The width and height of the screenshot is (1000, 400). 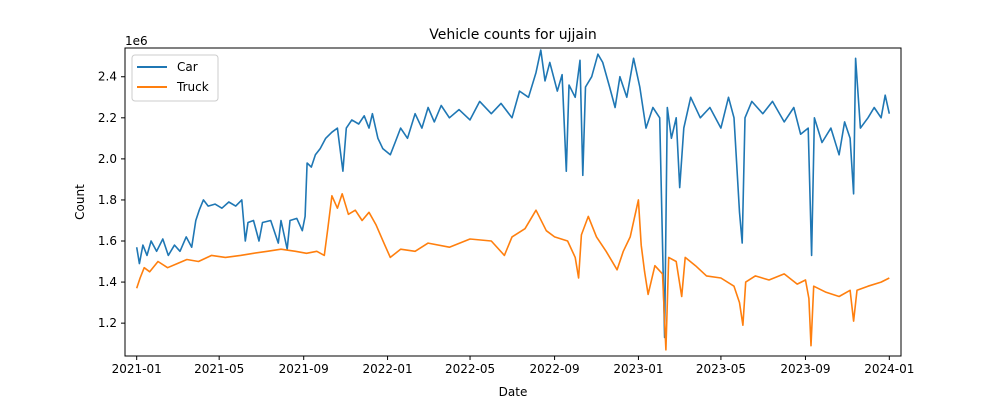 What do you see at coordinates (137, 369) in the screenshot?
I see `x-tick-label: 2021-01` at bounding box center [137, 369].